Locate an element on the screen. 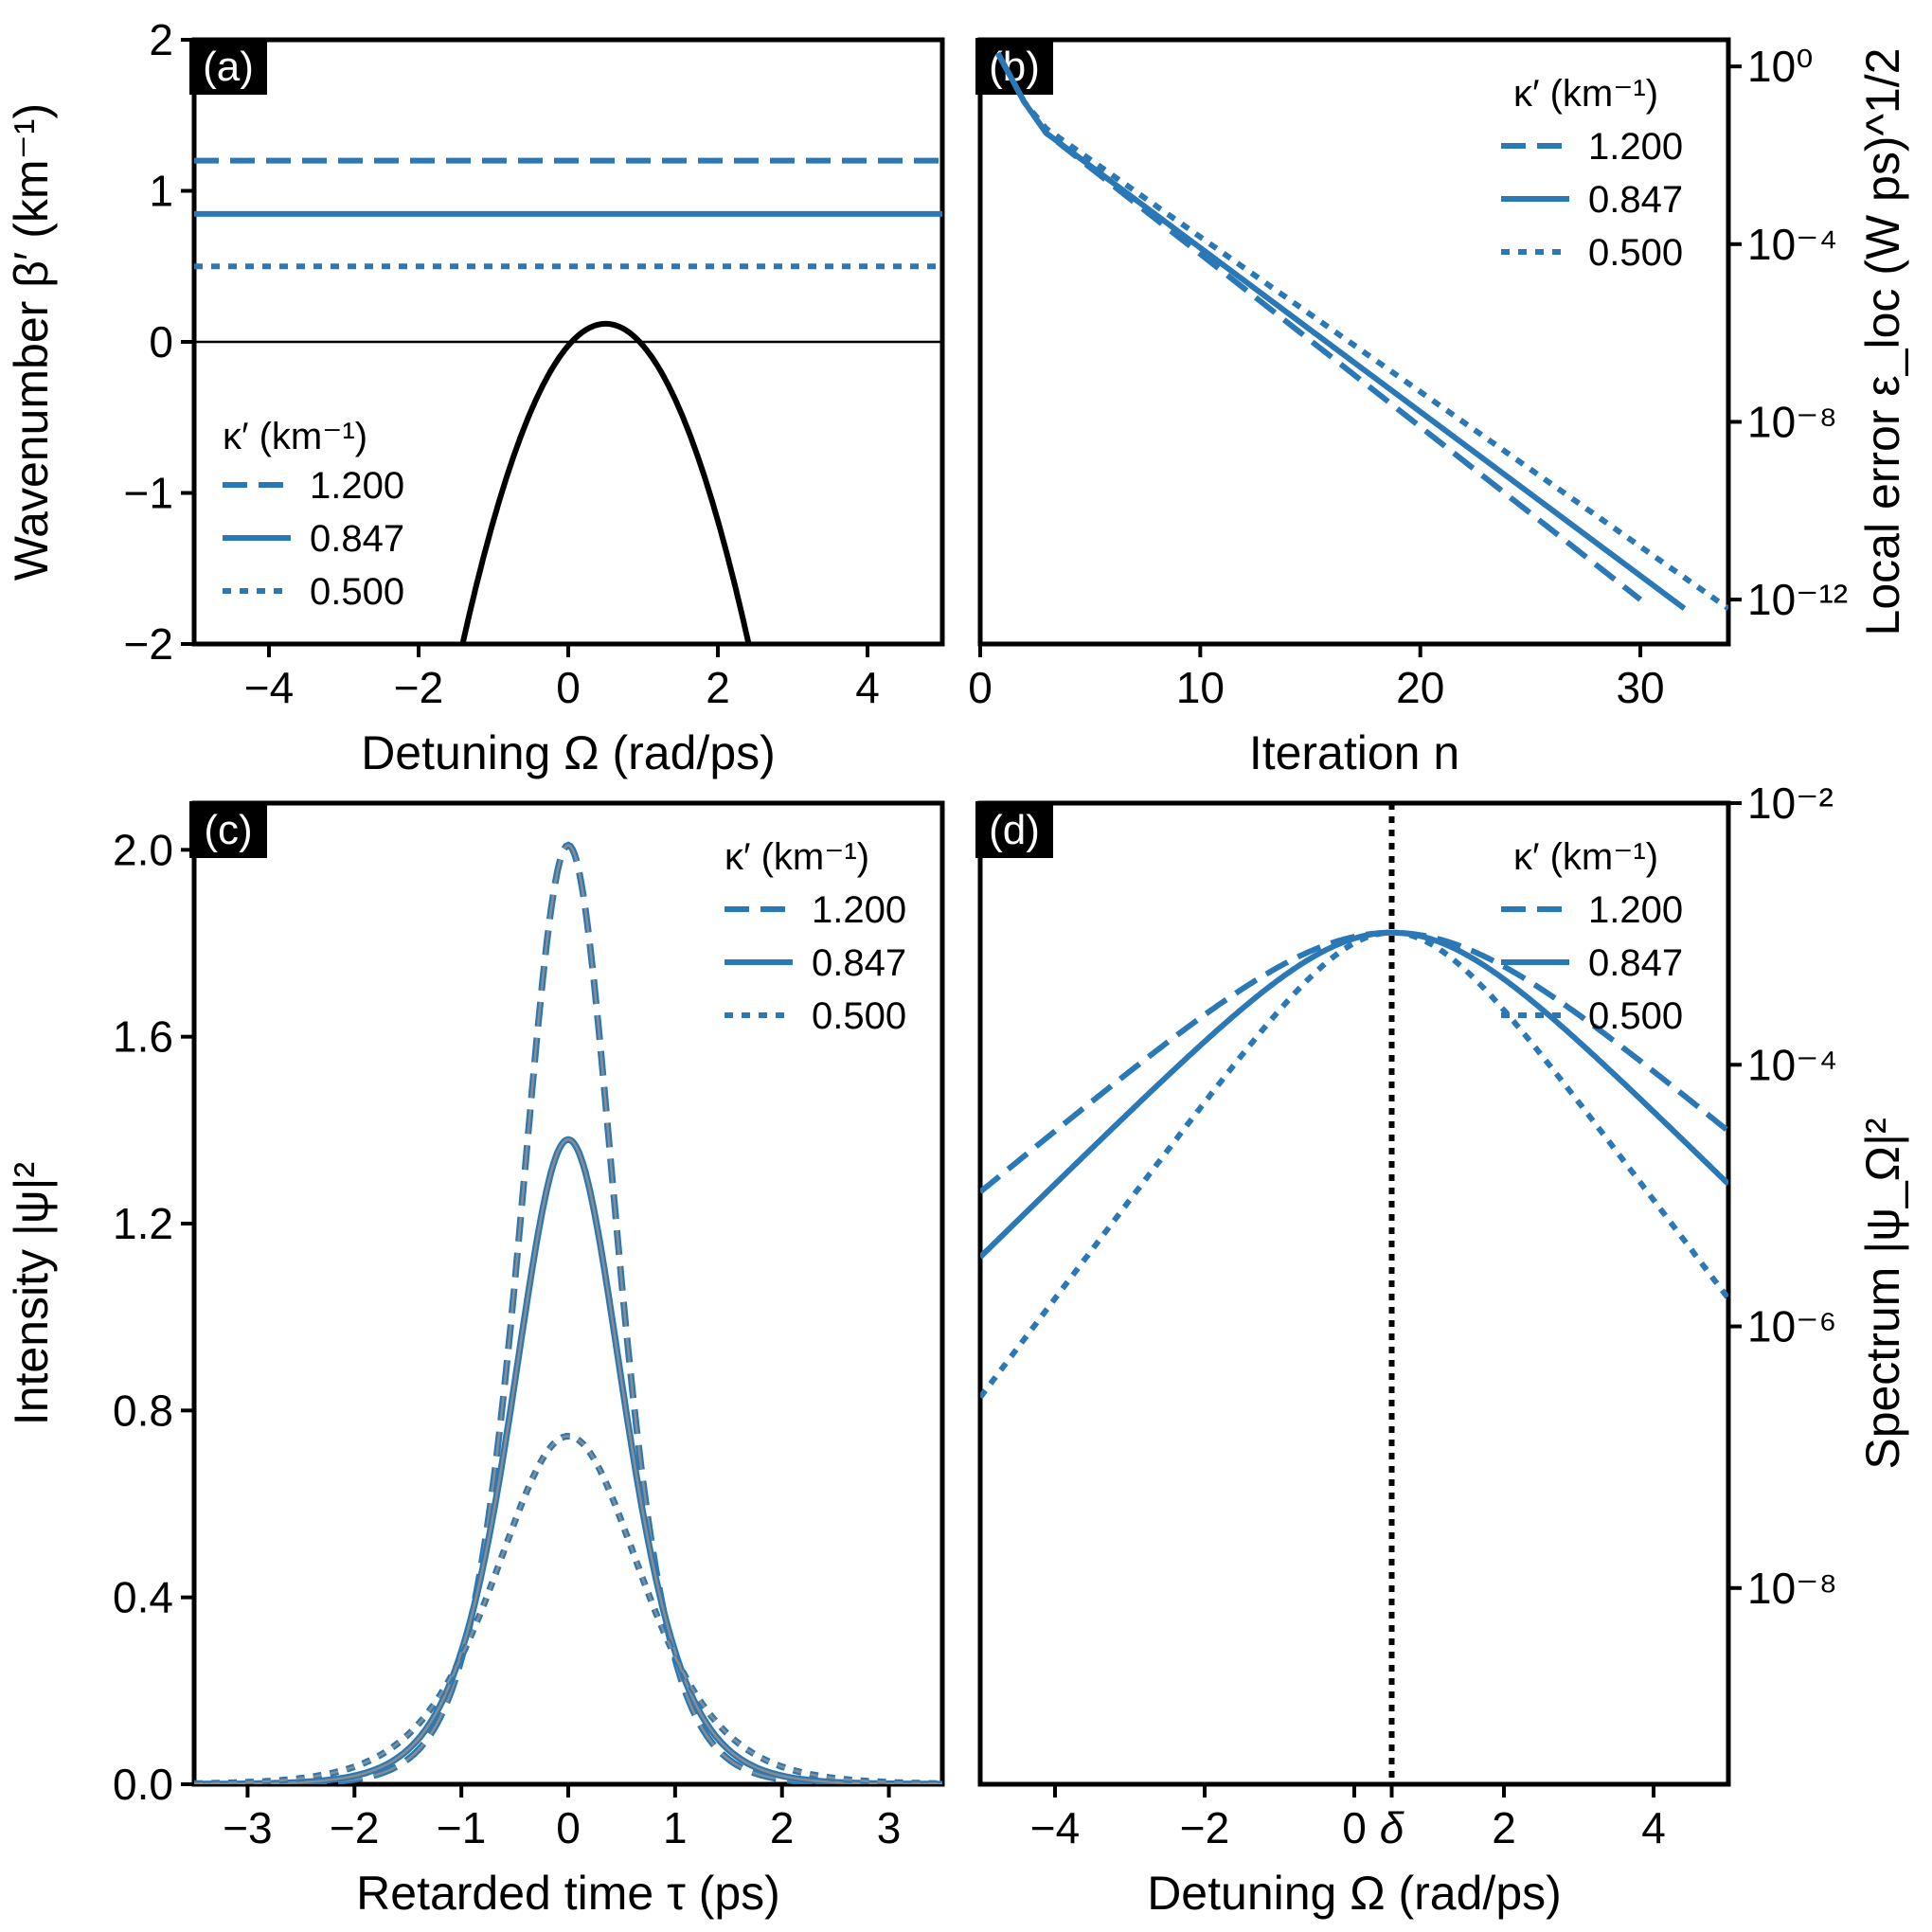 This screenshot has width=1932, height=1932. panel-a-label: (a) is located at coordinates (228, 67).